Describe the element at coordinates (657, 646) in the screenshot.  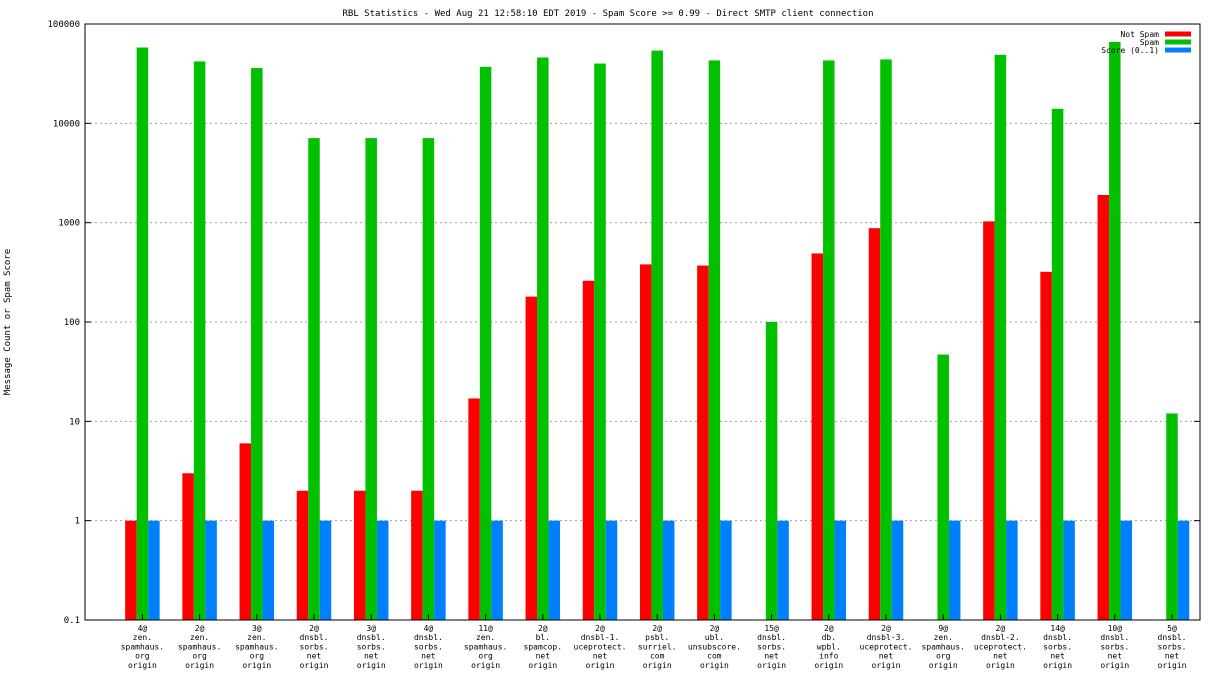
I see `x-tick-label: surriel.` at that location.